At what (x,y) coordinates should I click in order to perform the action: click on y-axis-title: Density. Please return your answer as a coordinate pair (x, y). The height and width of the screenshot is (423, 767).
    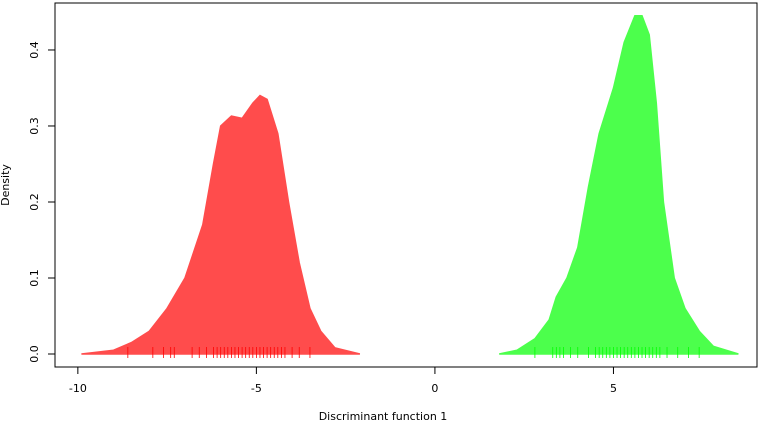
    Looking at the image, I should click on (6, 185).